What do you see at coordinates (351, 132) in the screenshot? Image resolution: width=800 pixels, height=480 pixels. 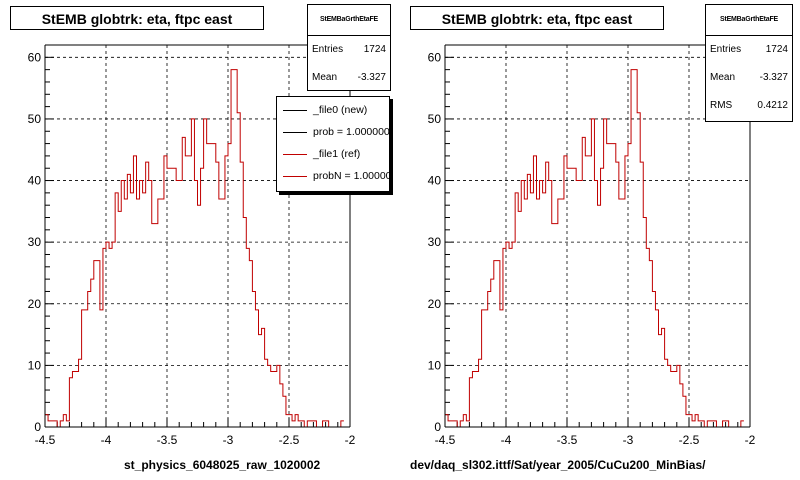 I see `legend-label: prob = 1.000000` at bounding box center [351, 132].